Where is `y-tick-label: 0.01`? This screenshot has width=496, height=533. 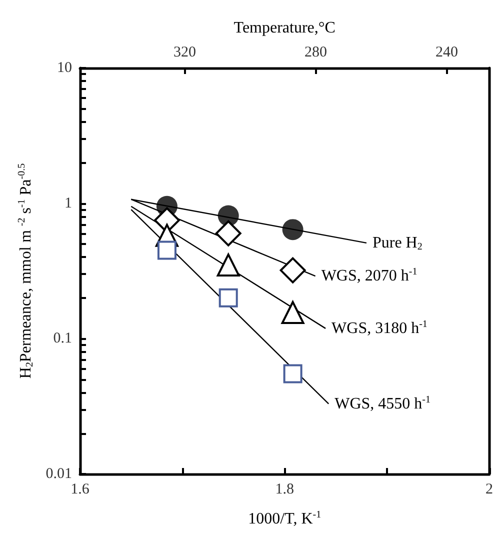 y-tick-label: 0.01 is located at coordinates (59, 474).